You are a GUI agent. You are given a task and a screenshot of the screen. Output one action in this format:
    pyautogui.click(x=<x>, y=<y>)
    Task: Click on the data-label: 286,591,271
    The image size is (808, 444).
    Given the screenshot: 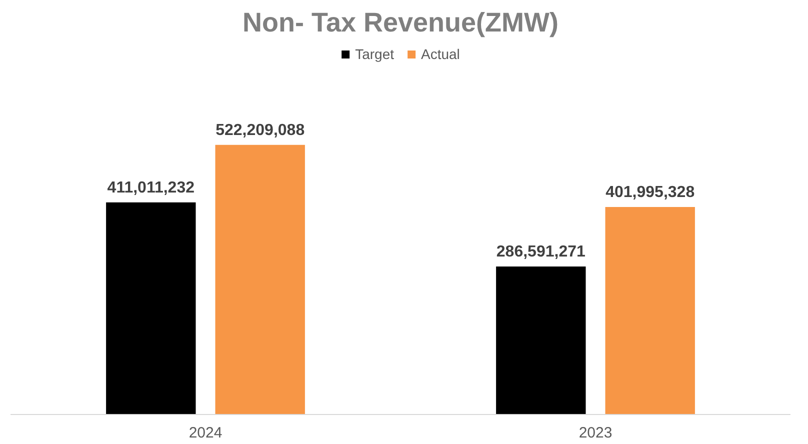 What is the action you would take?
    pyautogui.click(x=541, y=252)
    